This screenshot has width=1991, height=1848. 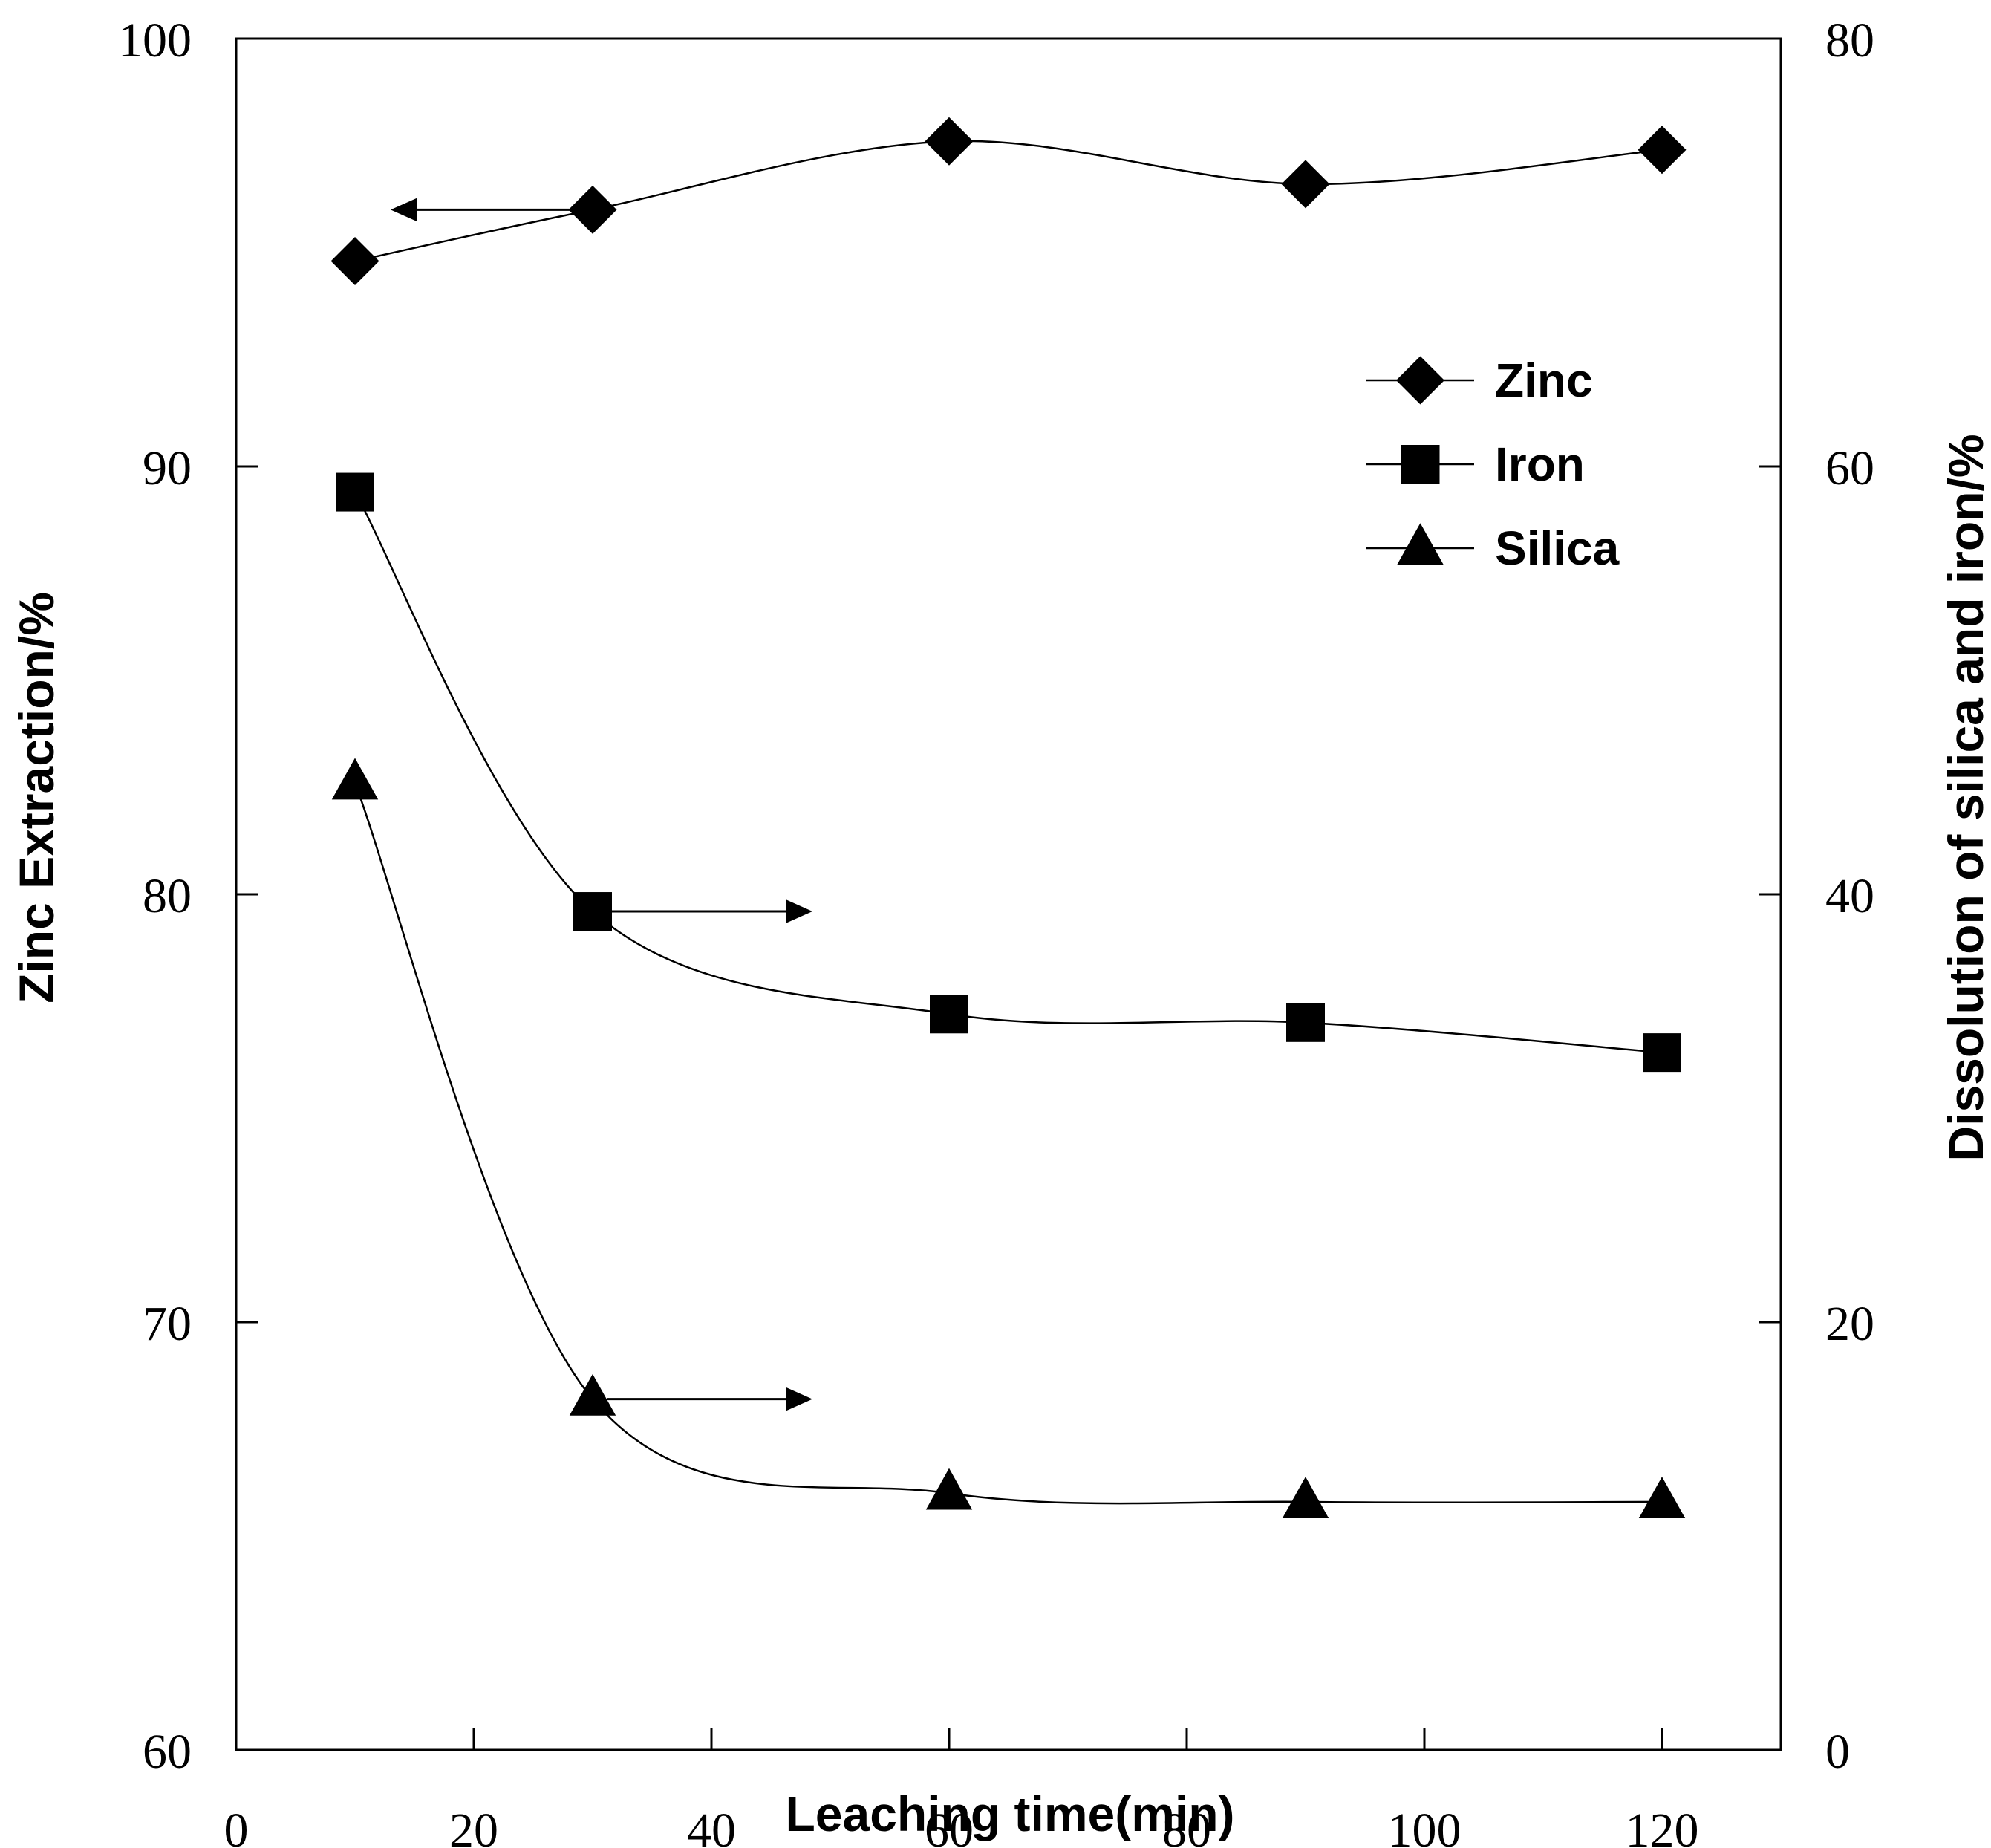 What do you see at coordinates (168, 468) in the screenshot?
I see `left-tick-label: 90` at bounding box center [168, 468].